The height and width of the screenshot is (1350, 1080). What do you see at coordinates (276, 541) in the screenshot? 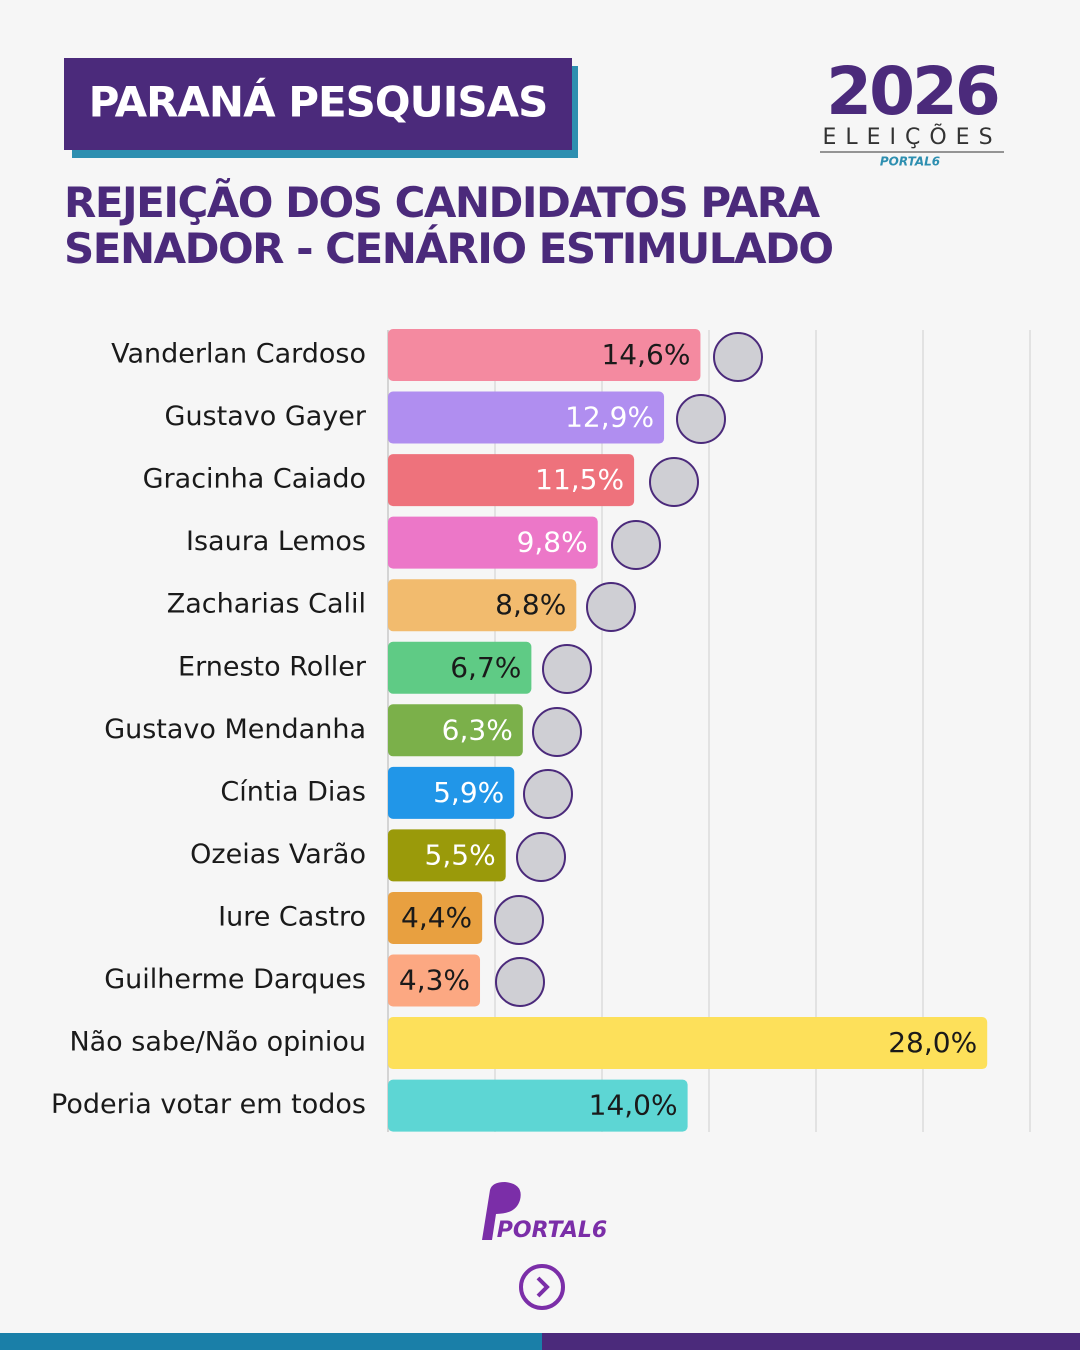
I see `category-label: Isaura Lemos` at bounding box center [276, 541].